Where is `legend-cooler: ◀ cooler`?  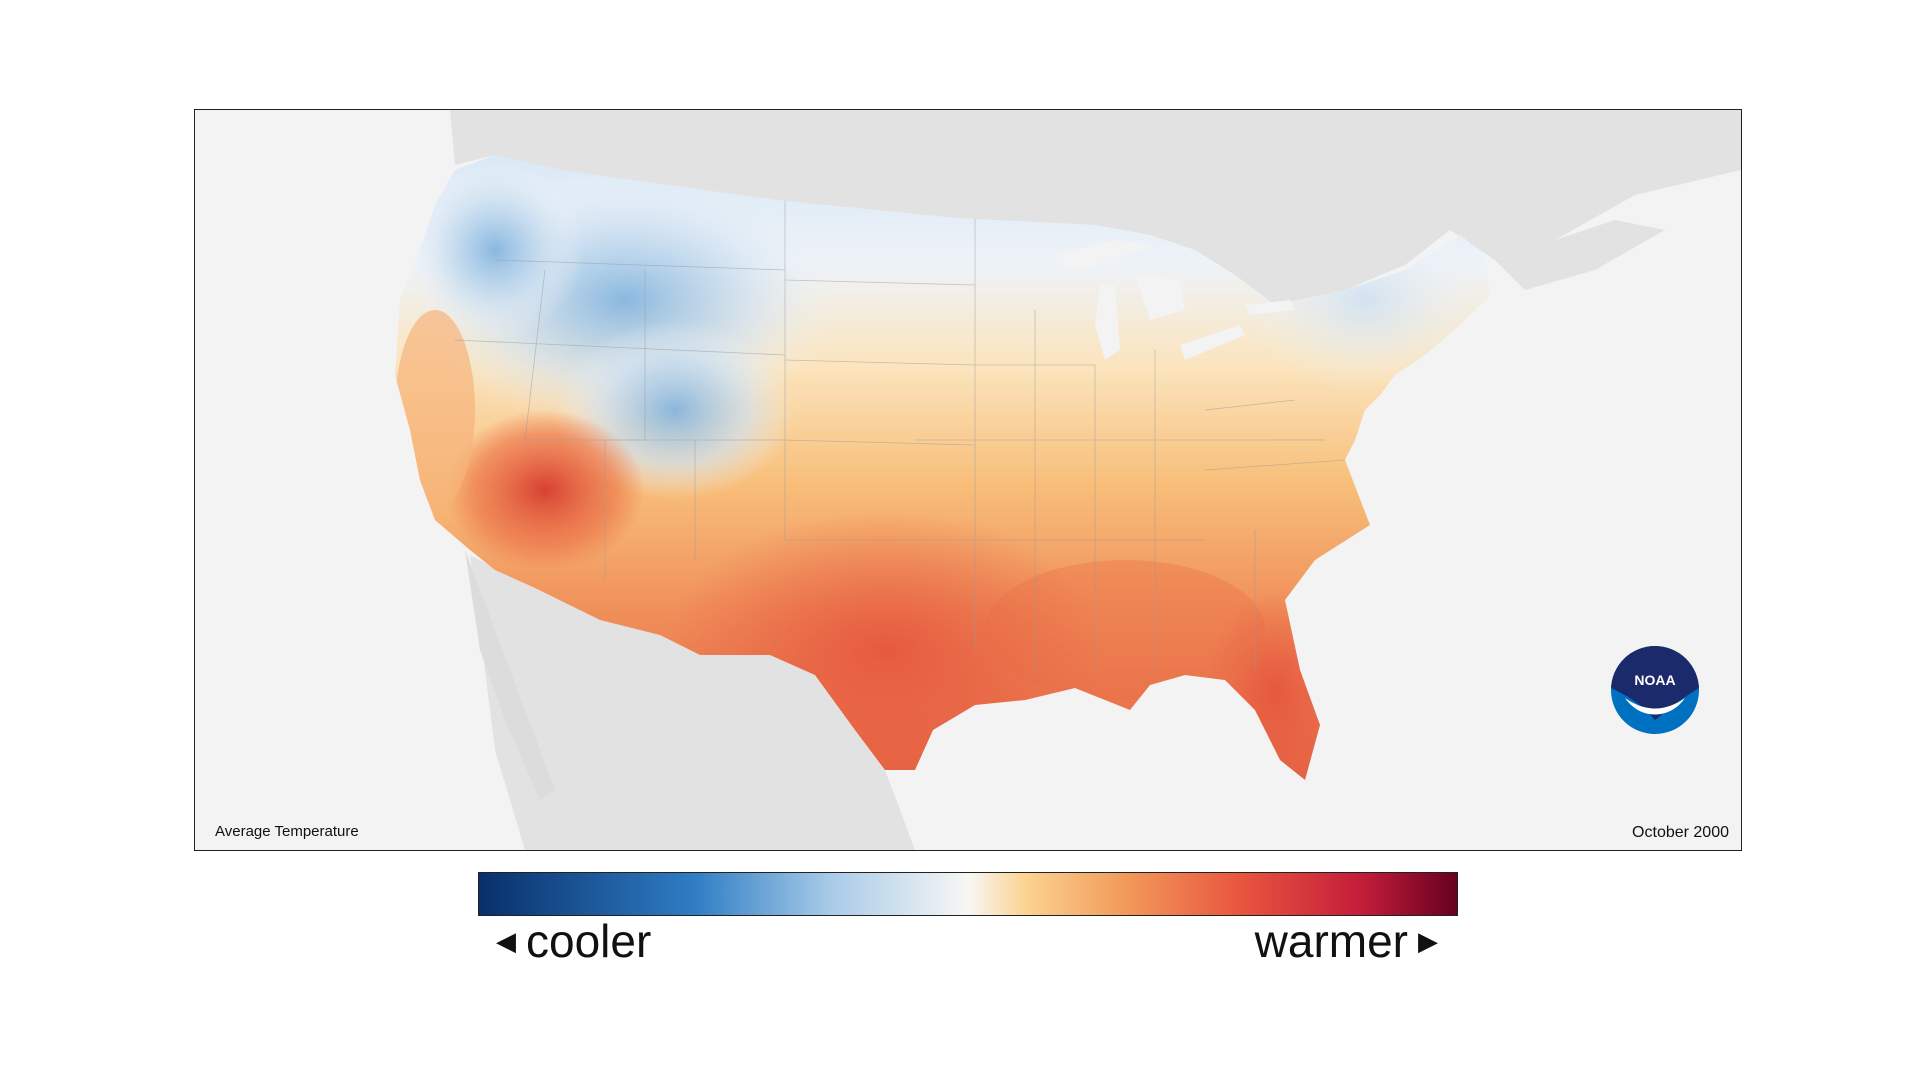 legend-cooler: ◀ cooler is located at coordinates (568, 941).